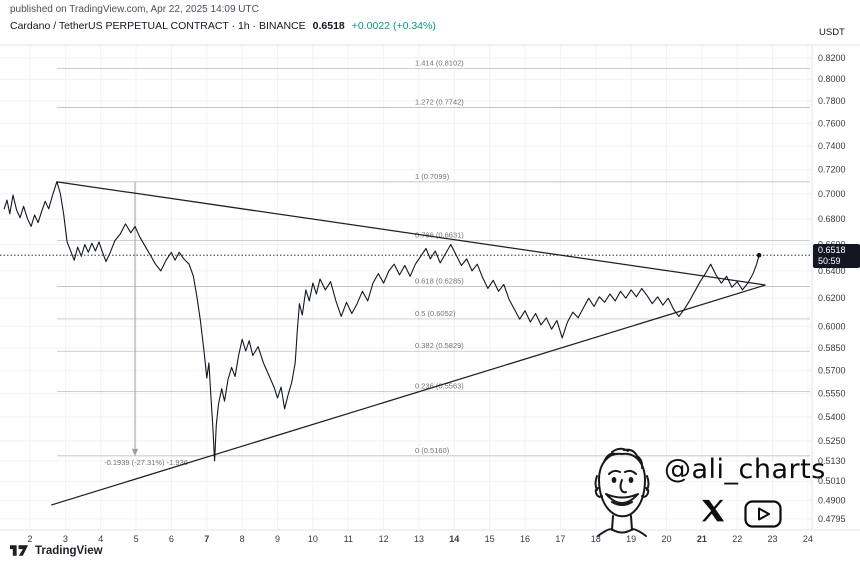 This screenshot has width=860, height=565. I want to click on fib-level-label: 0.618 (0.6285), so click(439, 280).